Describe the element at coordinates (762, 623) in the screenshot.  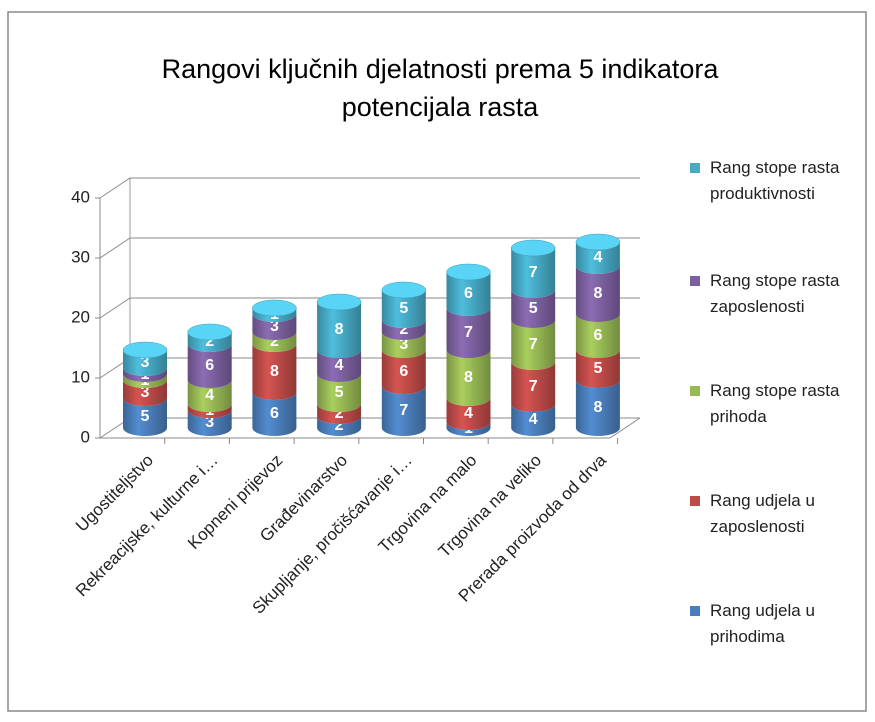
I see `legend-label: Rang udjela u prihodima` at that location.